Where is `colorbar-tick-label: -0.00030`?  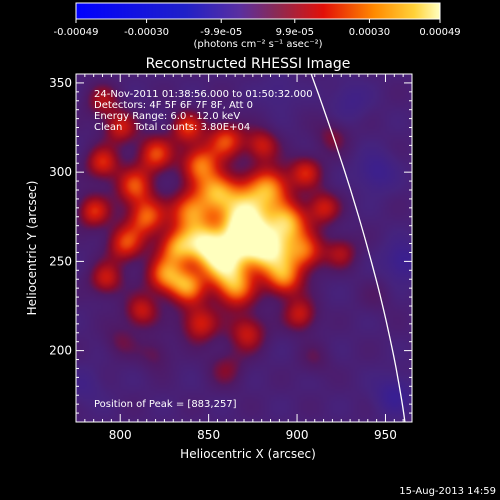 colorbar-tick-label: -0.00030 is located at coordinates (146, 32).